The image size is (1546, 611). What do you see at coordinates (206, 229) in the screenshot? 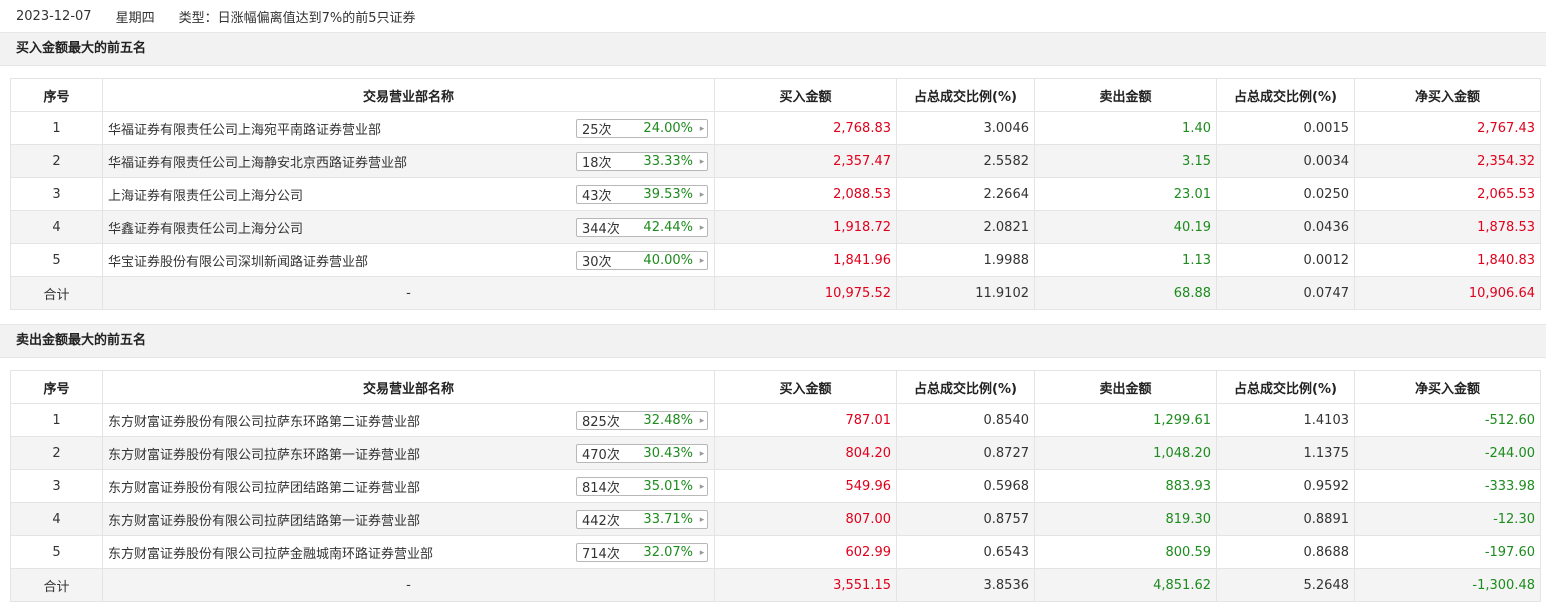
I see `branch-name-link: 华鑫证券有限责任公司上海分公司` at bounding box center [206, 229].